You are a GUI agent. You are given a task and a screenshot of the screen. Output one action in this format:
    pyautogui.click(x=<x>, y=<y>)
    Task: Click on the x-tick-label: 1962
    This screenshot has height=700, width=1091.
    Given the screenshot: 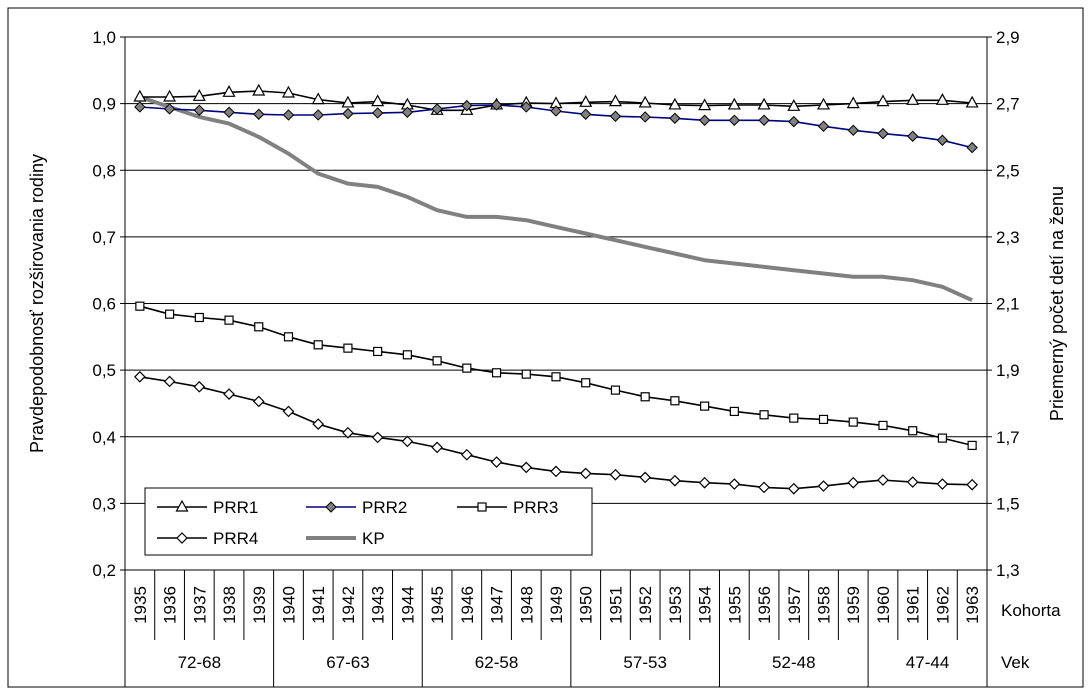 What is the action you would take?
    pyautogui.click(x=942, y=605)
    